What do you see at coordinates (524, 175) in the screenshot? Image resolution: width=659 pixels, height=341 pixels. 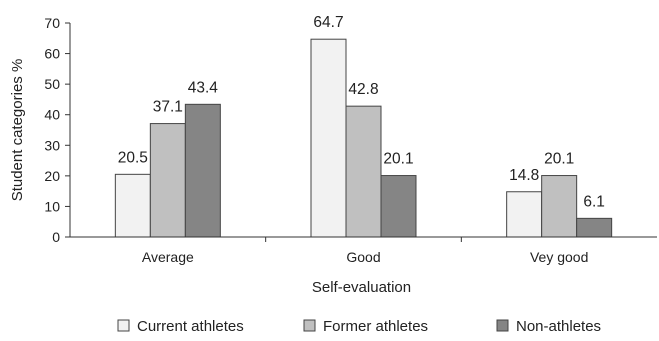 I see `data-label: 14.8` at bounding box center [524, 175].